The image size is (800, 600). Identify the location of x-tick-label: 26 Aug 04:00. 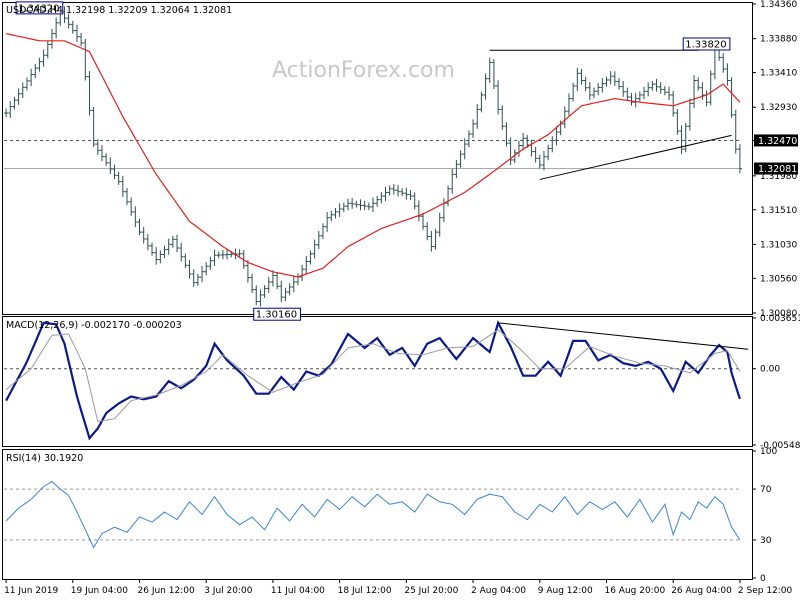
(701, 591).